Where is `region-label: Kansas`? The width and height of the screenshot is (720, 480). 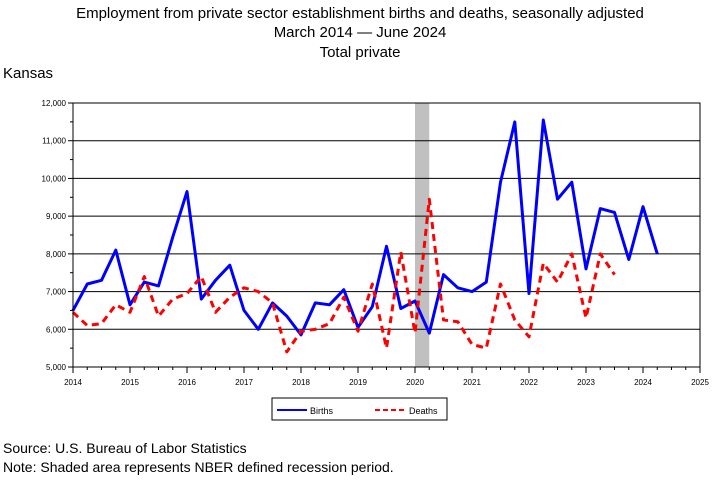 region-label: Kansas is located at coordinates (28, 73).